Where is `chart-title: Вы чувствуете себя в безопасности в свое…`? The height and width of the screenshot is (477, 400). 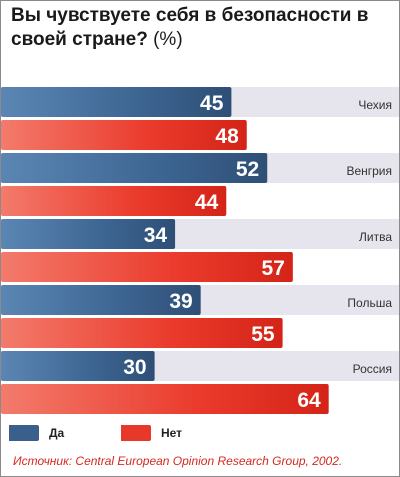 chart-title: Вы чувствуете себя в безопасности в свое… is located at coordinates (201, 28).